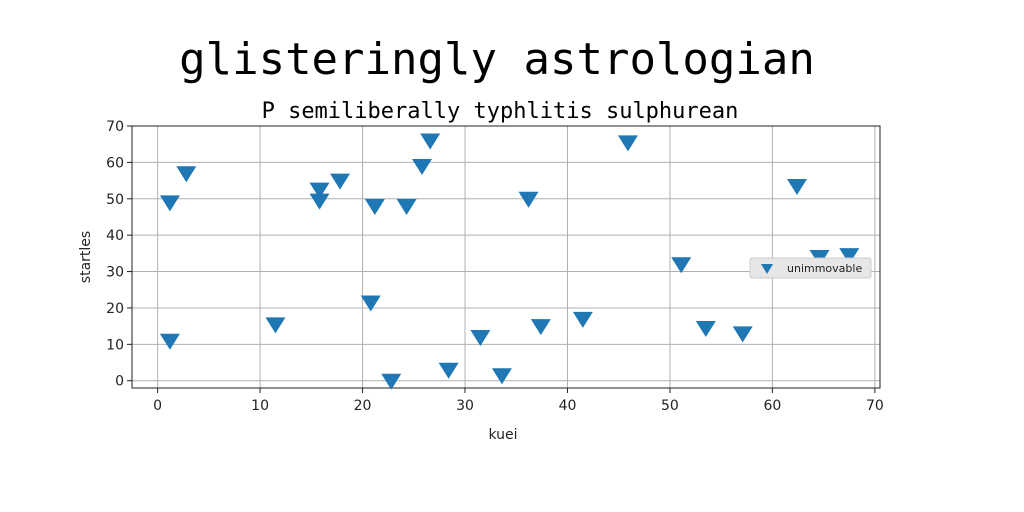 The image size is (1024, 512). I want to click on x-tick-label: 70, so click(875, 406).